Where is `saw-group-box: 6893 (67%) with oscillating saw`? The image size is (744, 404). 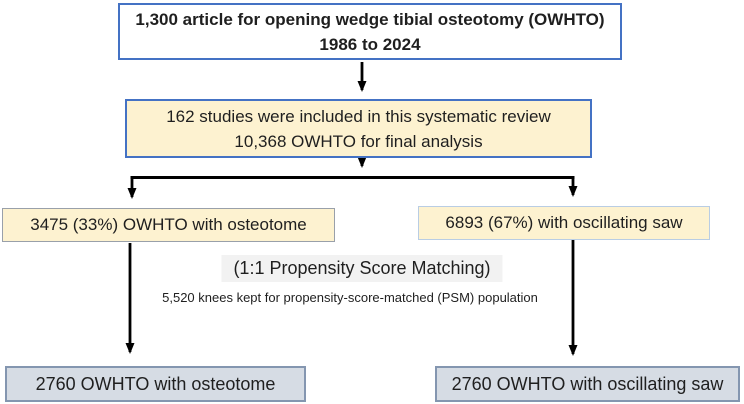 saw-group-box: 6893 (67%) with oscillating saw is located at coordinates (564, 223).